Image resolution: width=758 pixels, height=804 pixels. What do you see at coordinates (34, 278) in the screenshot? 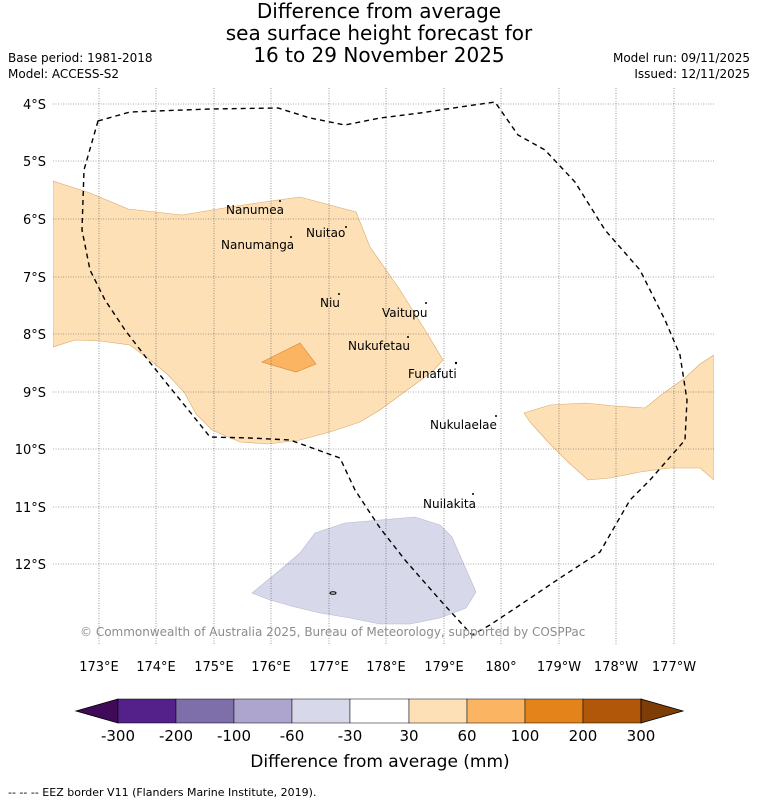
I see `lat-label-7s: 7°S` at bounding box center [34, 278].